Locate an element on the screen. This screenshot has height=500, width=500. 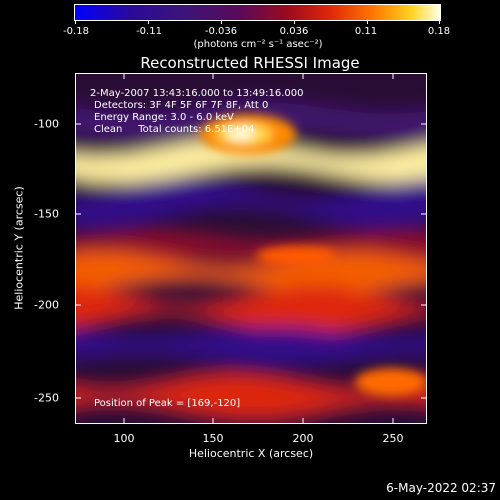
colorbar-tick-label: 0.18 is located at coordinates (439, 31).